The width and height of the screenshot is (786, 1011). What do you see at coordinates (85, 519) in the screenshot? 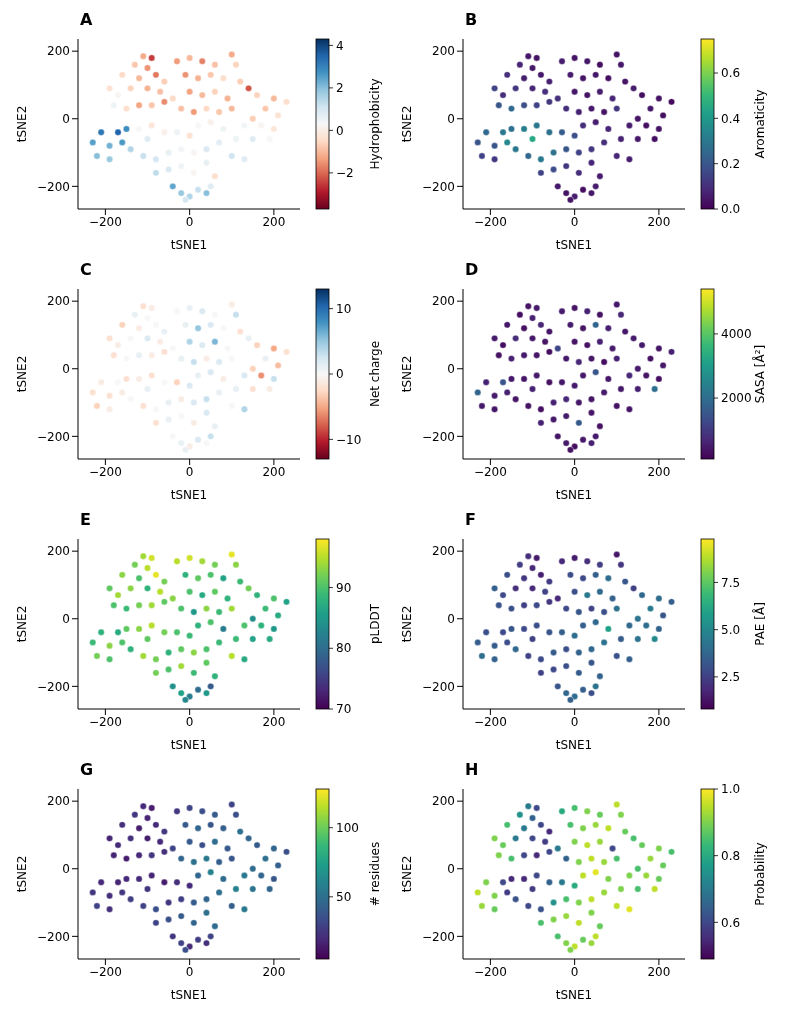
I see `chart-title: E` at bounding box center [85, 519].